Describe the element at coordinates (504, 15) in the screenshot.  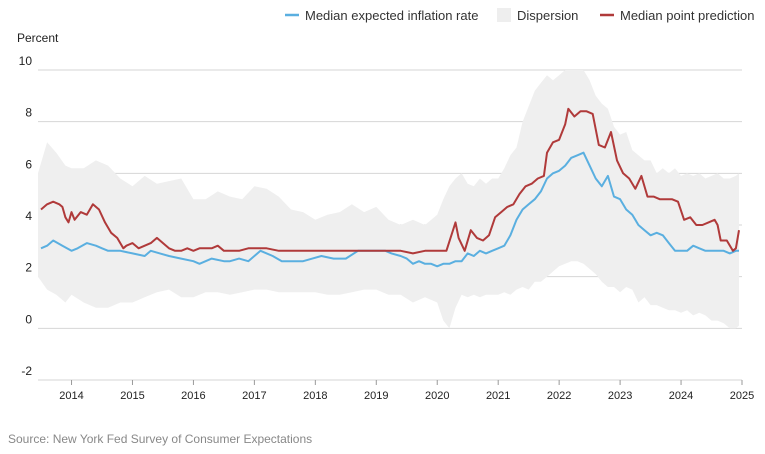
I see `legend-swatch-dispersion` at that location.